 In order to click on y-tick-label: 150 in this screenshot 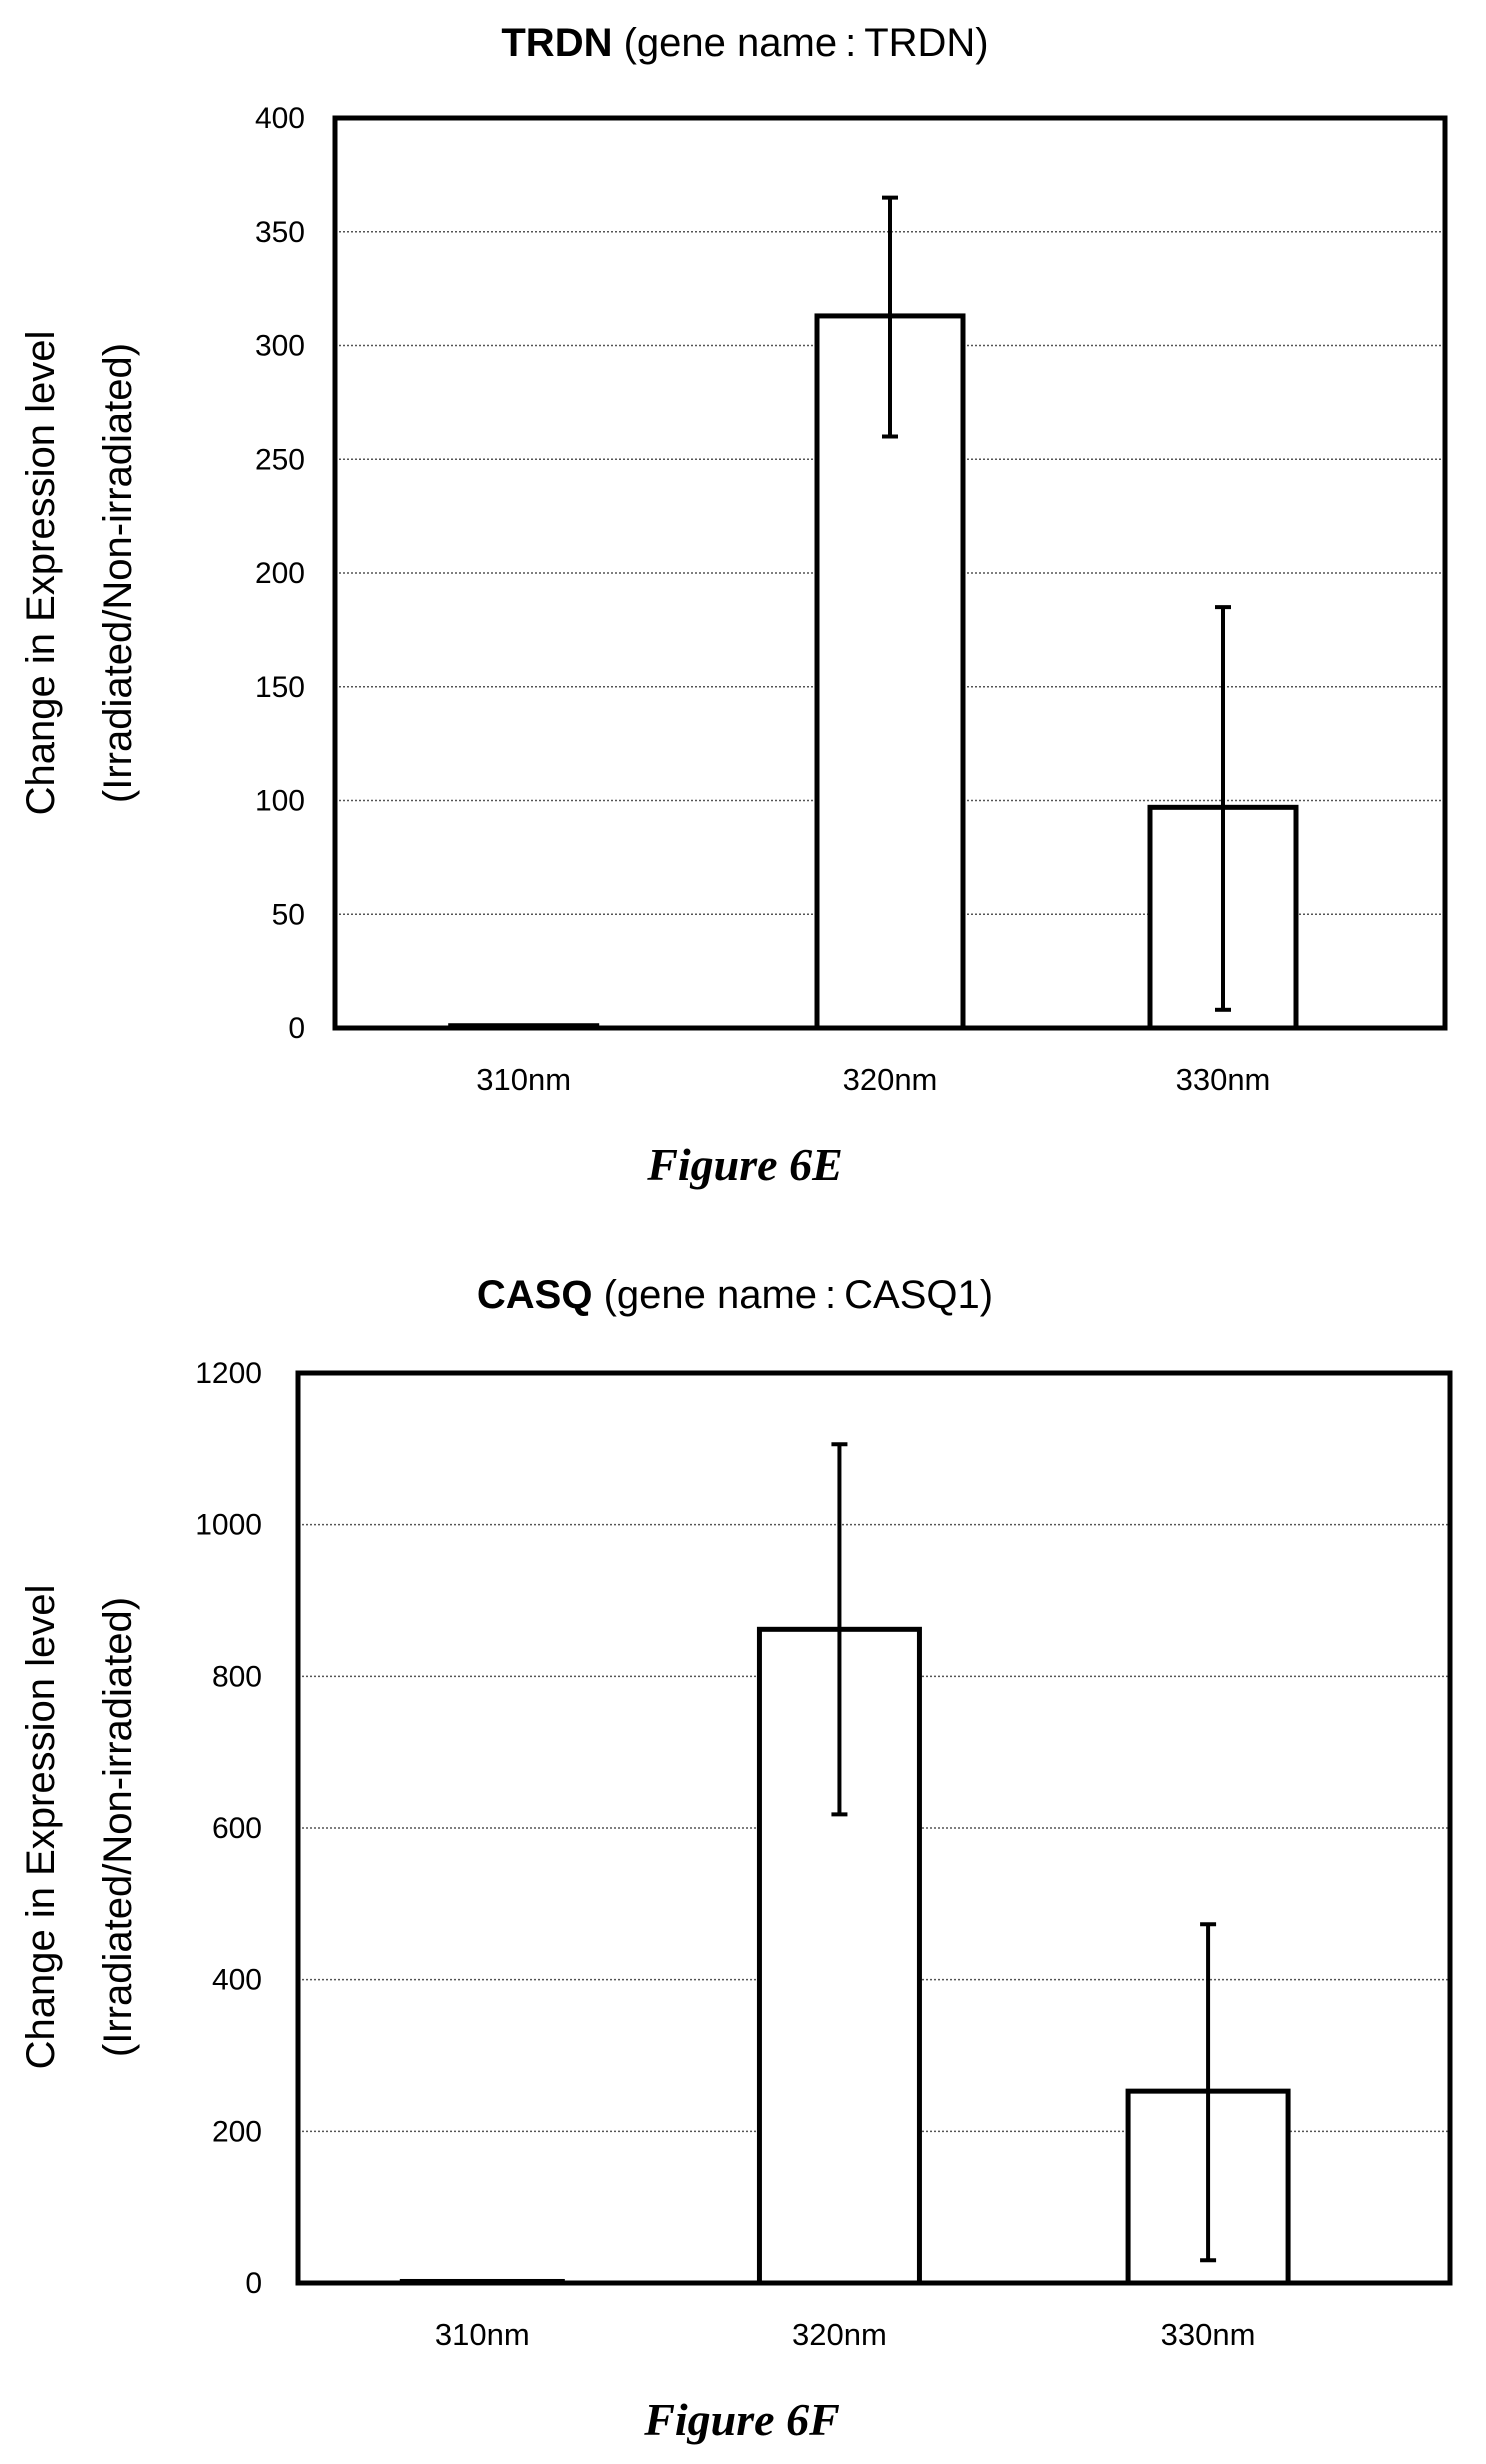, I will do `click(280, 687)`.